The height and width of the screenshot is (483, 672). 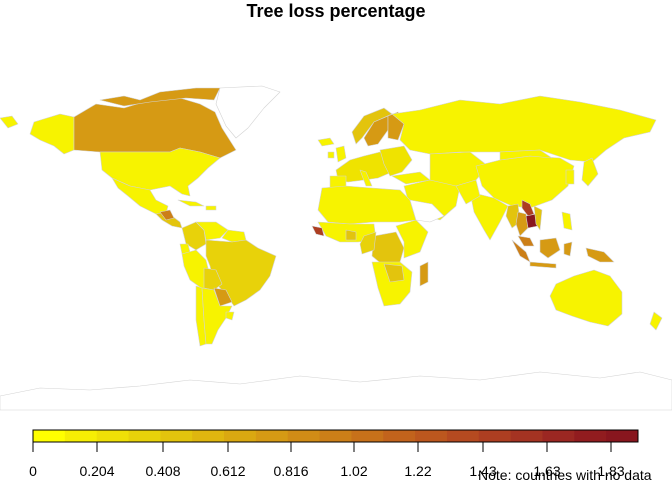 What do you see at coordinates (565, 475) in the screenshot?
I see `no-data-note: Note: countries with no data` at bounding box center [565, 475].